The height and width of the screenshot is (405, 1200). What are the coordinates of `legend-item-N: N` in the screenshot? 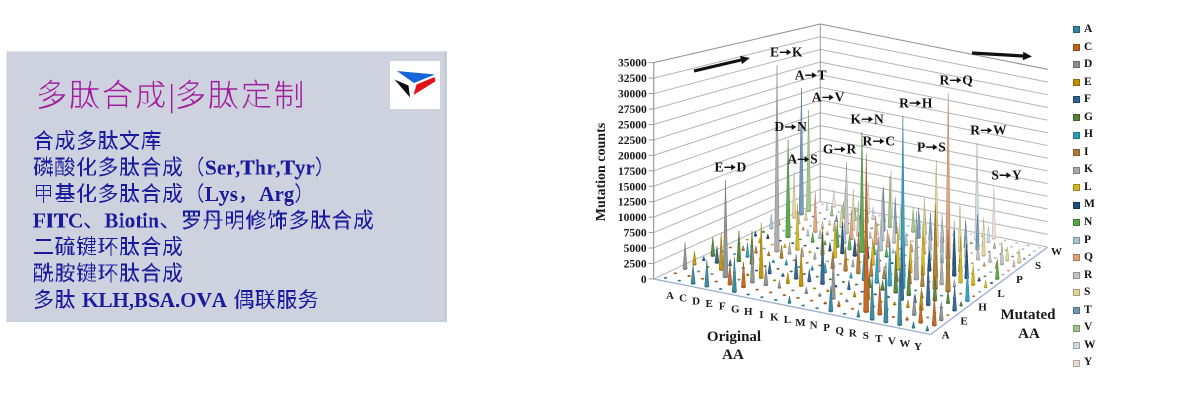 It's located at (1084, 223).